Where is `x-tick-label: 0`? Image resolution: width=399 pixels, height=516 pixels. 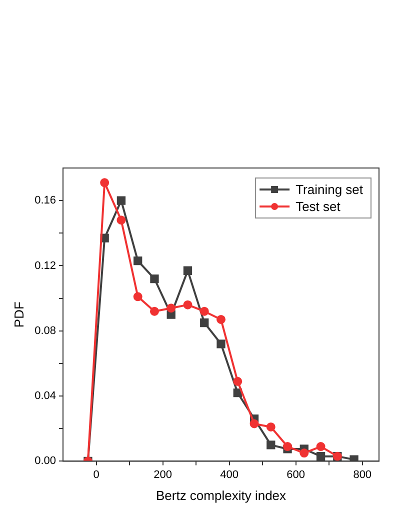
x-tick-label: 0 is located at coordinates (96, 474).